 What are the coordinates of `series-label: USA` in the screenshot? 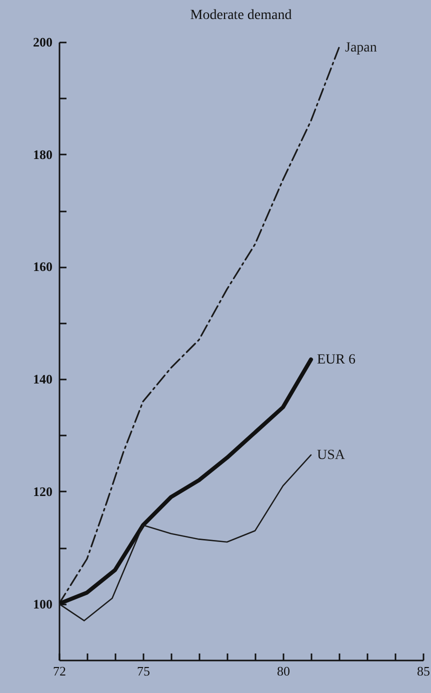 It's located at (331, 455).